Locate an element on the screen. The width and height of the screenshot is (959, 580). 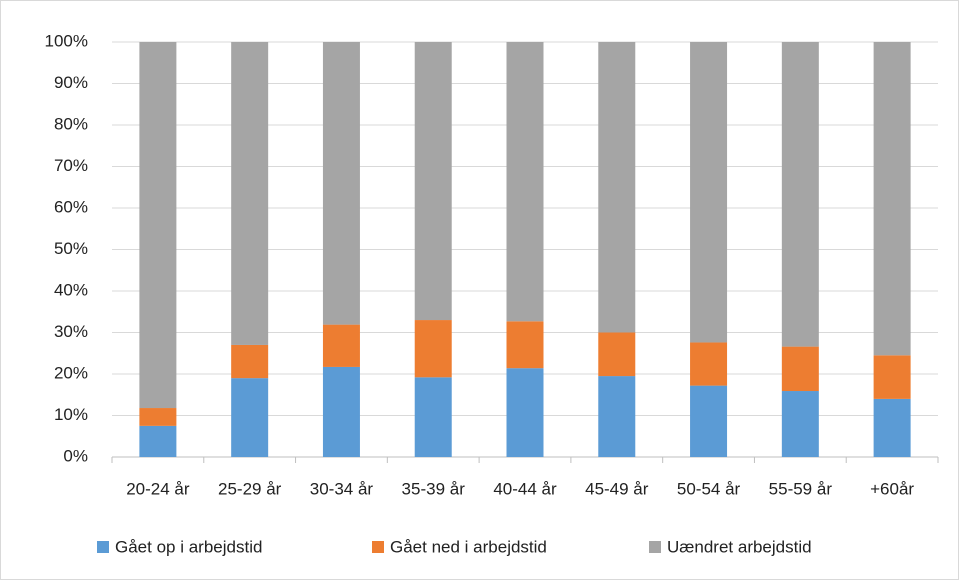
y-tick-label: 80% is located at coordinates (71, 123).